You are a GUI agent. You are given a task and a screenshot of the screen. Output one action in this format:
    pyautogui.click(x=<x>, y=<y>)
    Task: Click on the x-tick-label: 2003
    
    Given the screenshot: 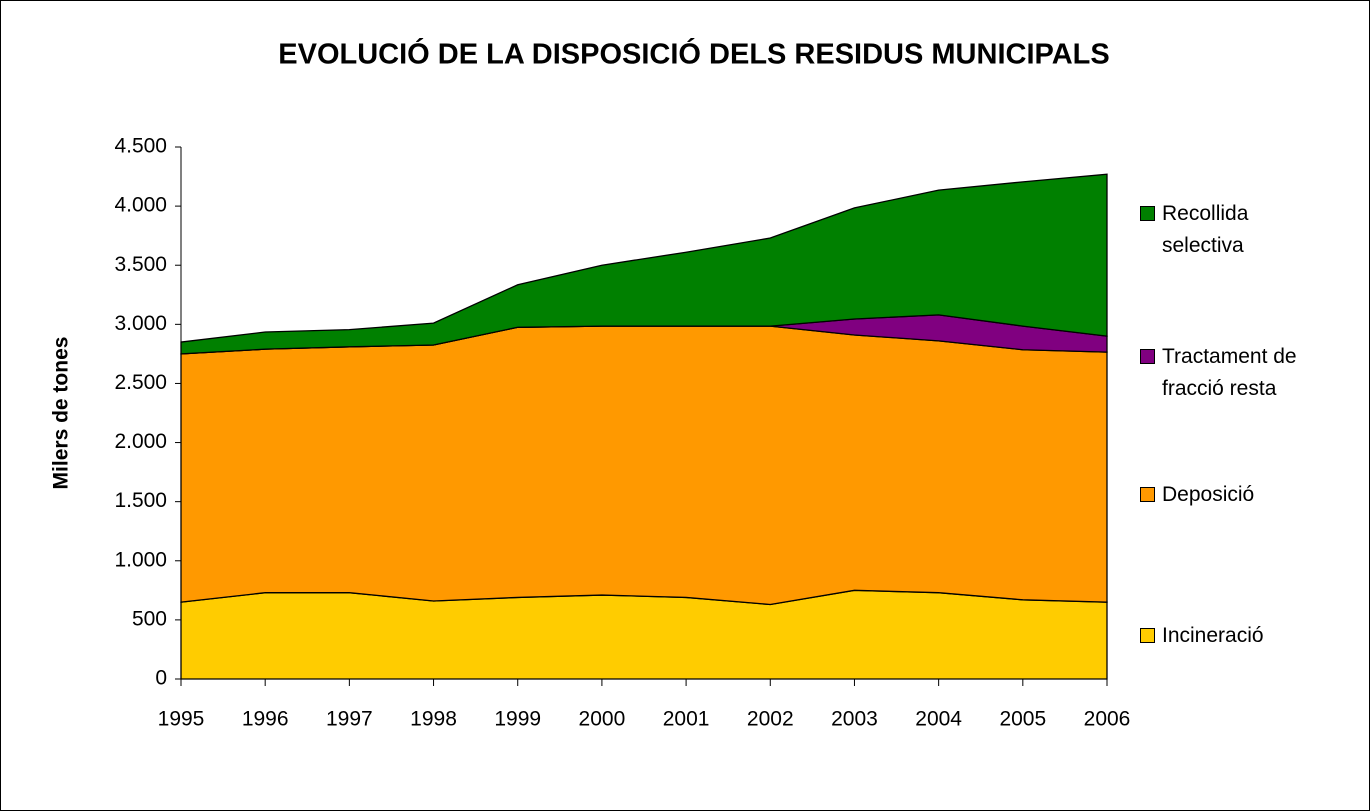 What is the action you would take?
    pyautogui.click(x=854, y=719)
    